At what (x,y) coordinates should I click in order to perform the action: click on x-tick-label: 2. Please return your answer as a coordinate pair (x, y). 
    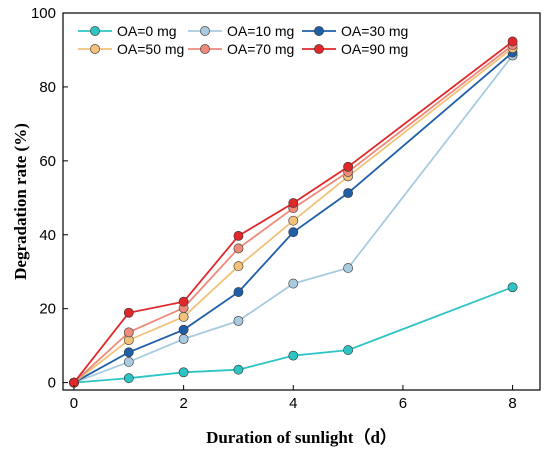
    Looking at the image, I should click on (183, 403).